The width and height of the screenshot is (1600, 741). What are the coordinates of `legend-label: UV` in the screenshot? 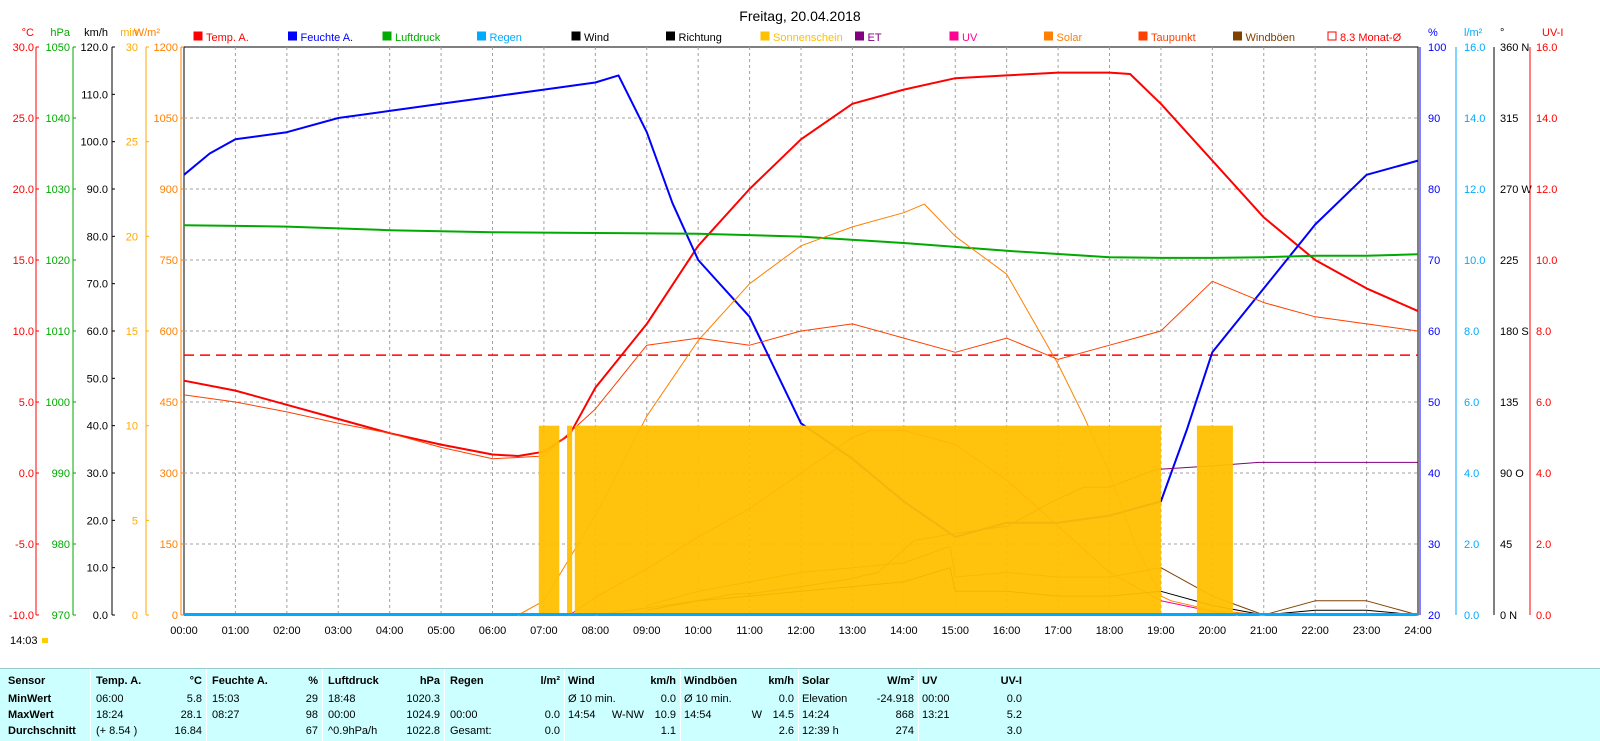 It's located at (970, 38).